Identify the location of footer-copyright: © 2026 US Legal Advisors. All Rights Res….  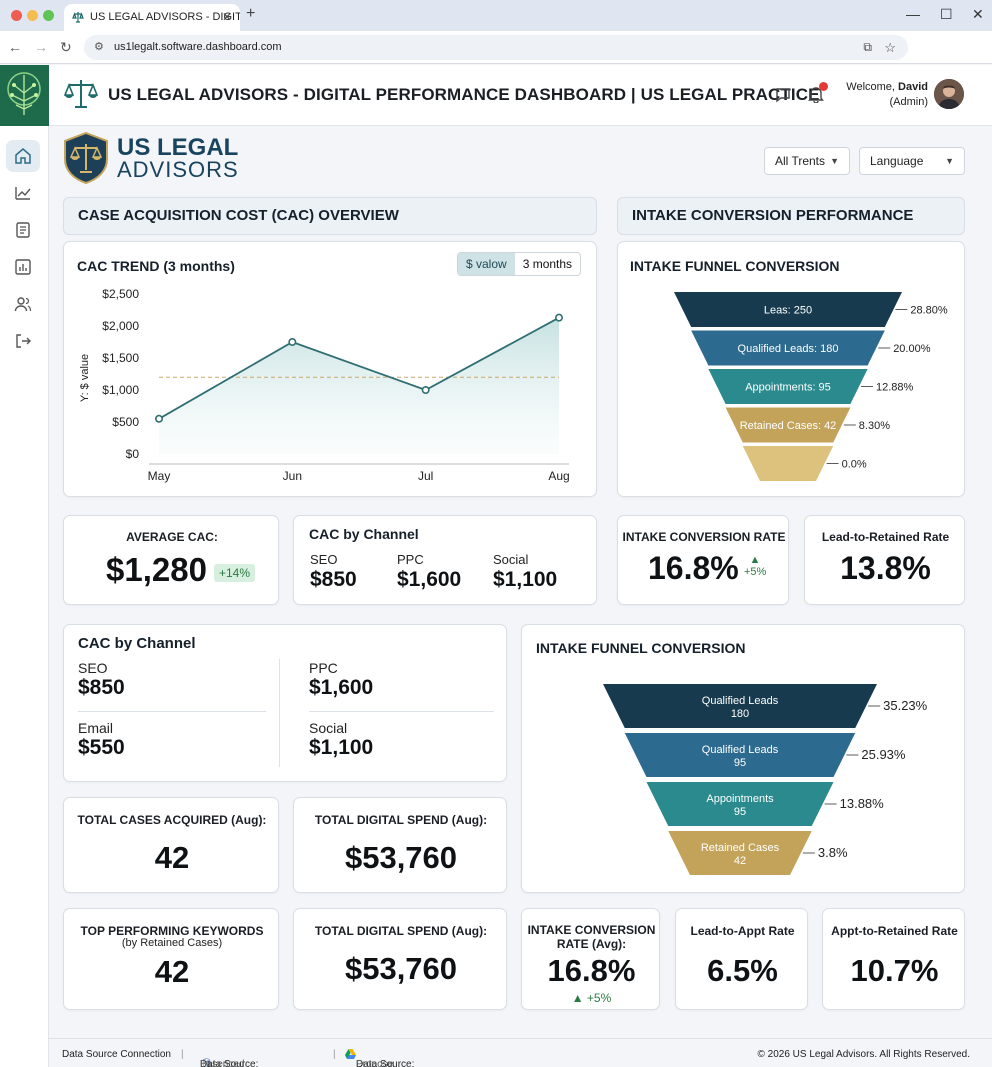
(863, 1054).